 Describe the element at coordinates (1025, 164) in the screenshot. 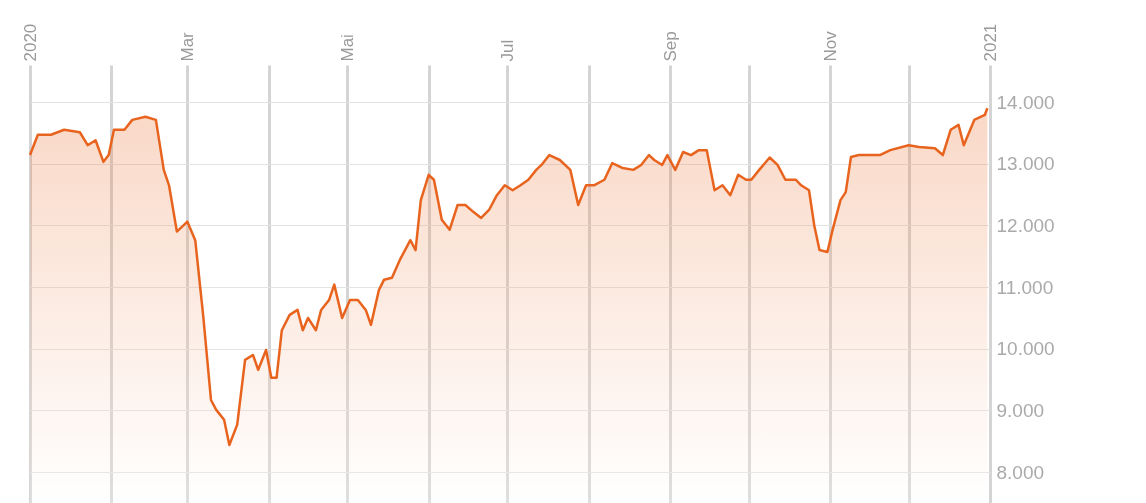

I see `y-tick-label: 13.000` at that location.